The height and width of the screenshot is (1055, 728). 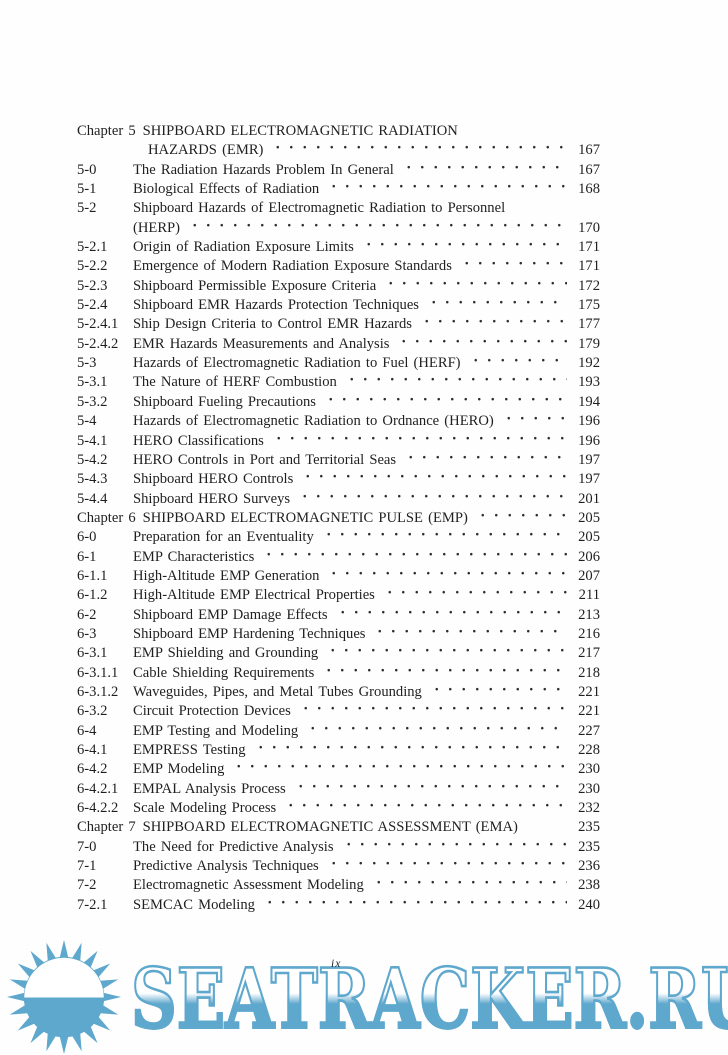 I want to click on toc-entry-title: The Nature of HERF Combustion, so click(x=235, y=382).